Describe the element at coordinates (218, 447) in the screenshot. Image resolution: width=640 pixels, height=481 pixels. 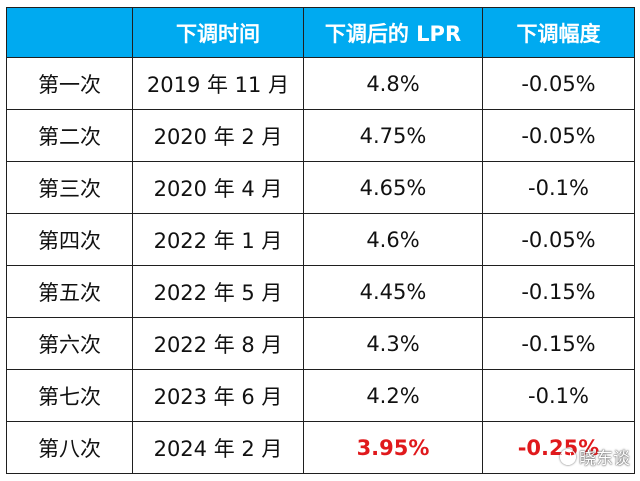
I see `row-date: 2024 年 2 月` at that location.